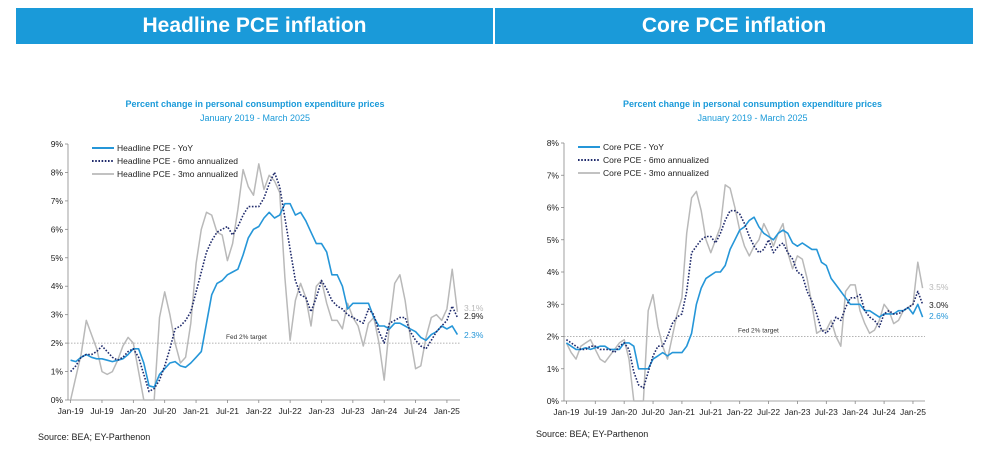 The image size is (985, 465). Describe the element at coordinates (474, 308) in the screenshot. I see `end-value-label: 3.1%` at that location.